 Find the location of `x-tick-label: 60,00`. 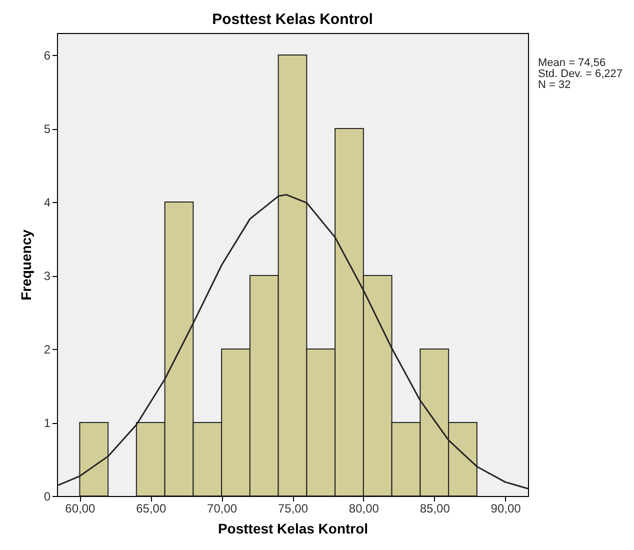

x-tick-label: 60,00 is located at coordinates (80, 509).